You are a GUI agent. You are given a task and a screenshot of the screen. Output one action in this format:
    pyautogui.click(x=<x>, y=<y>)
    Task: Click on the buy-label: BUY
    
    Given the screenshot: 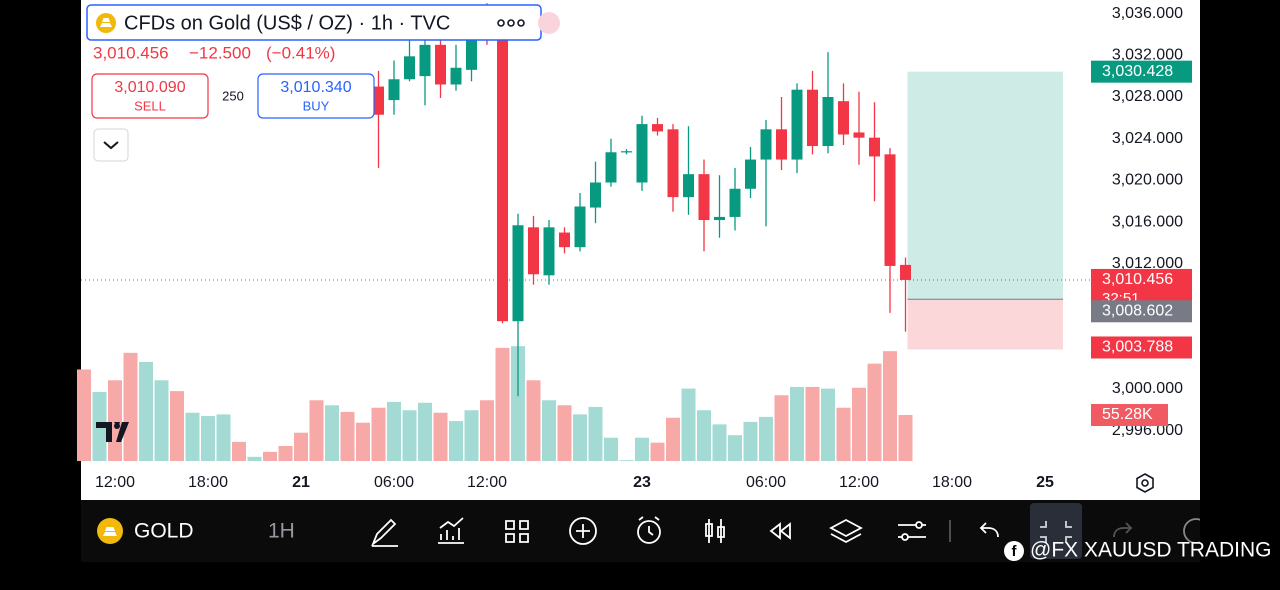 What is the action you would take?
    pyautogui.click(x=316, y=105)
    